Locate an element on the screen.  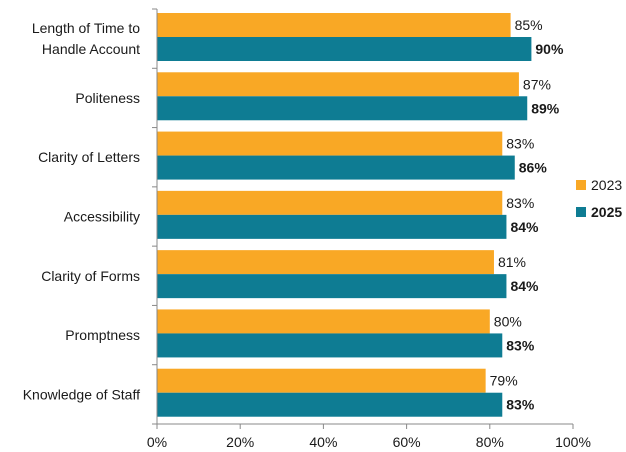
value-label-2025-1: 89% is located at coordinates (545, 108).